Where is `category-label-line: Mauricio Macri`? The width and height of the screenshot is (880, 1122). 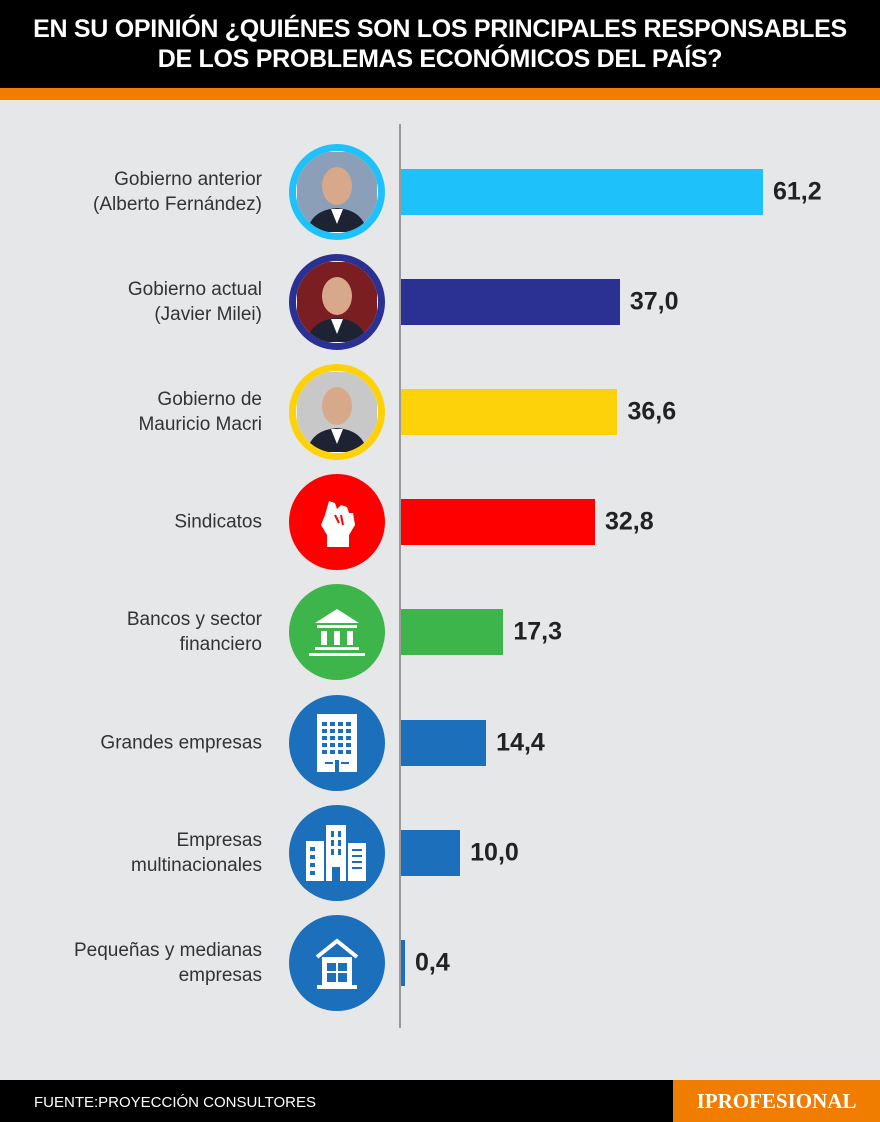
category-label-line: Mauricio Macri is located at coordinates (200, 425).